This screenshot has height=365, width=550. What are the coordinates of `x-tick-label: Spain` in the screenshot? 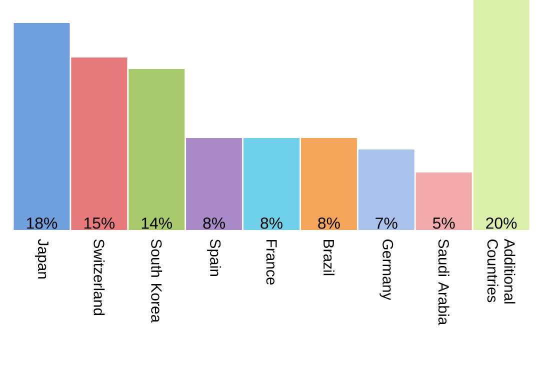 It's located at (214, 257).